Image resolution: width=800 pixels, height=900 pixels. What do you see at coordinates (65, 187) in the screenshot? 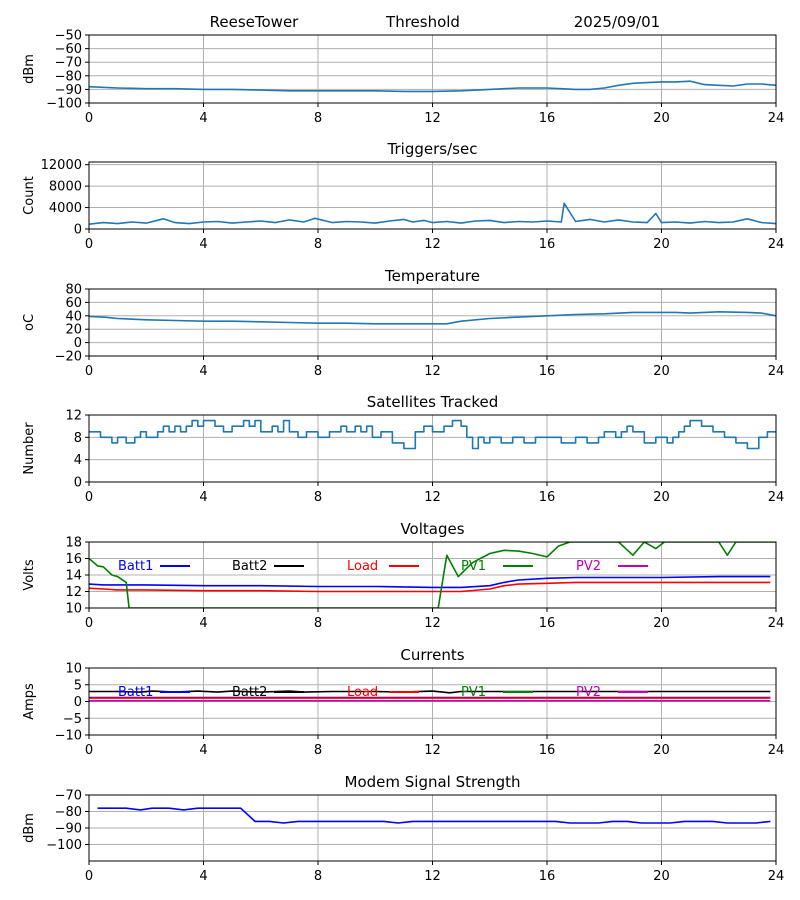
I see `y-tick-label: 8000` at bounding box center [65, 187].